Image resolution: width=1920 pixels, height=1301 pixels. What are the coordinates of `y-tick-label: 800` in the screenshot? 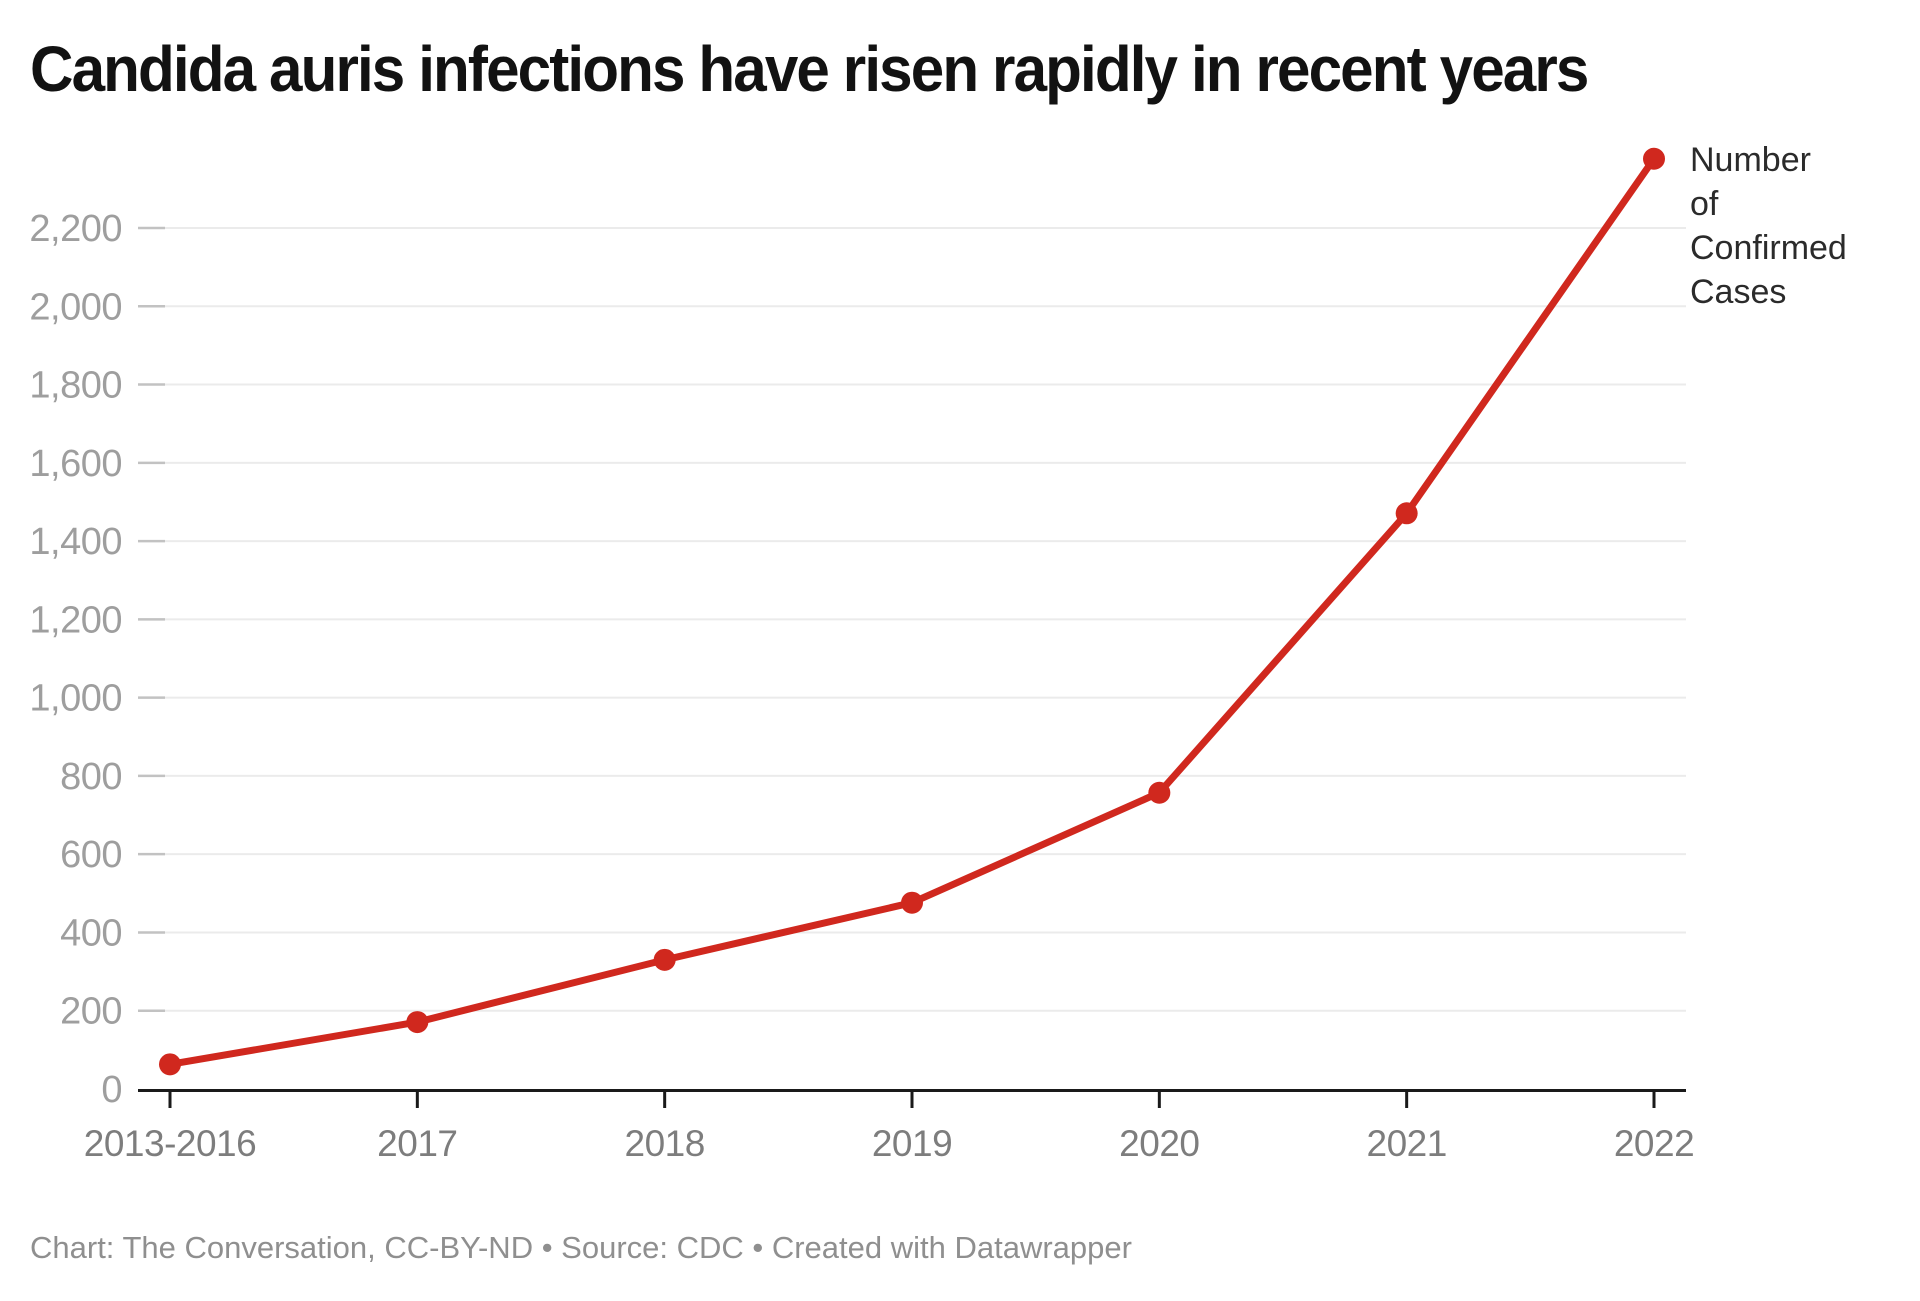 It's located at (91, 777).